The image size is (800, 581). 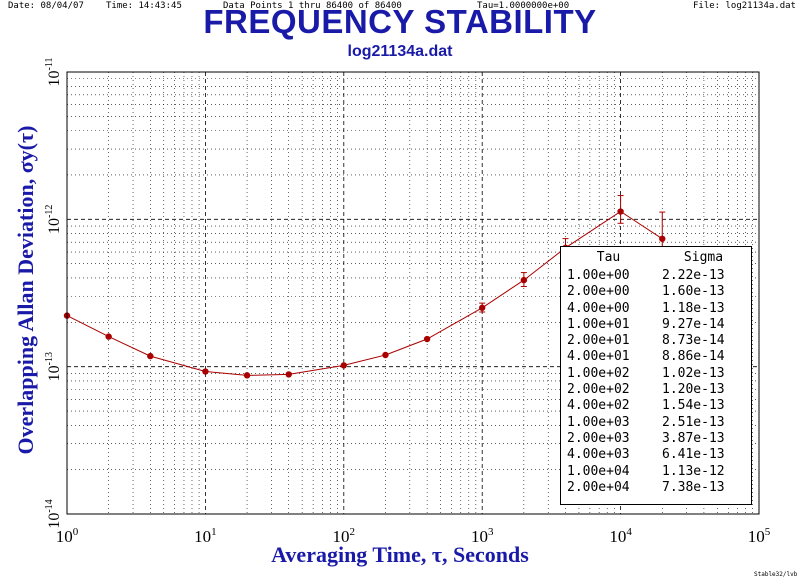 I want to click on y-tick-label: 10-12, so click(x=53, y=219).